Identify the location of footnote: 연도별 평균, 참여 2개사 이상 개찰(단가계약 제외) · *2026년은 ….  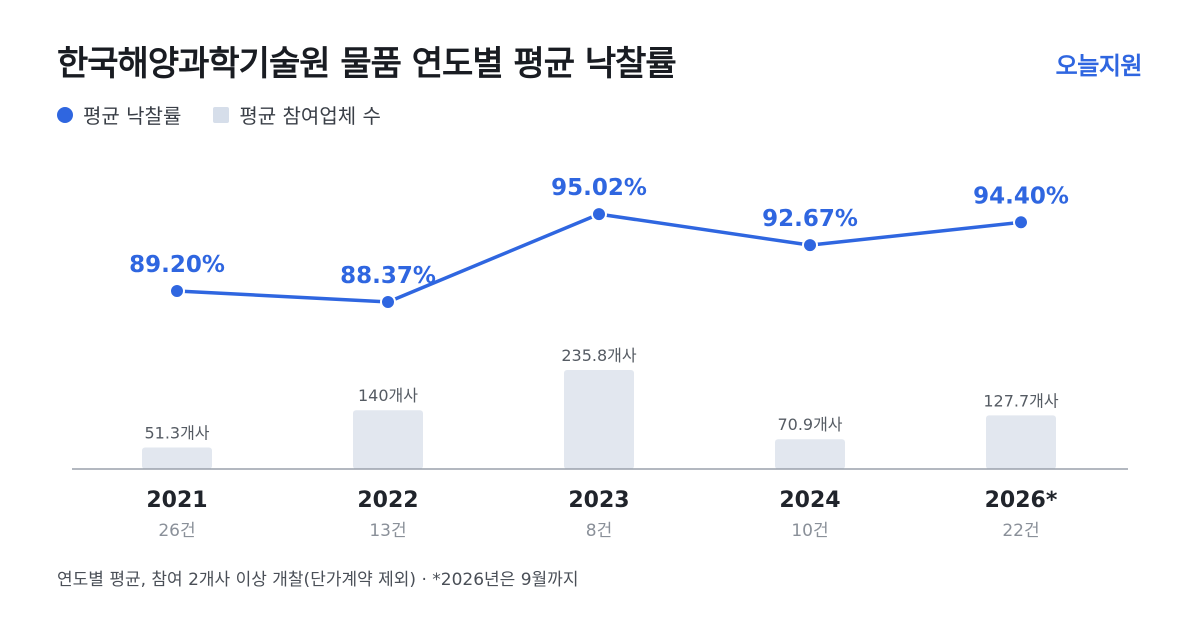
(318, 580).